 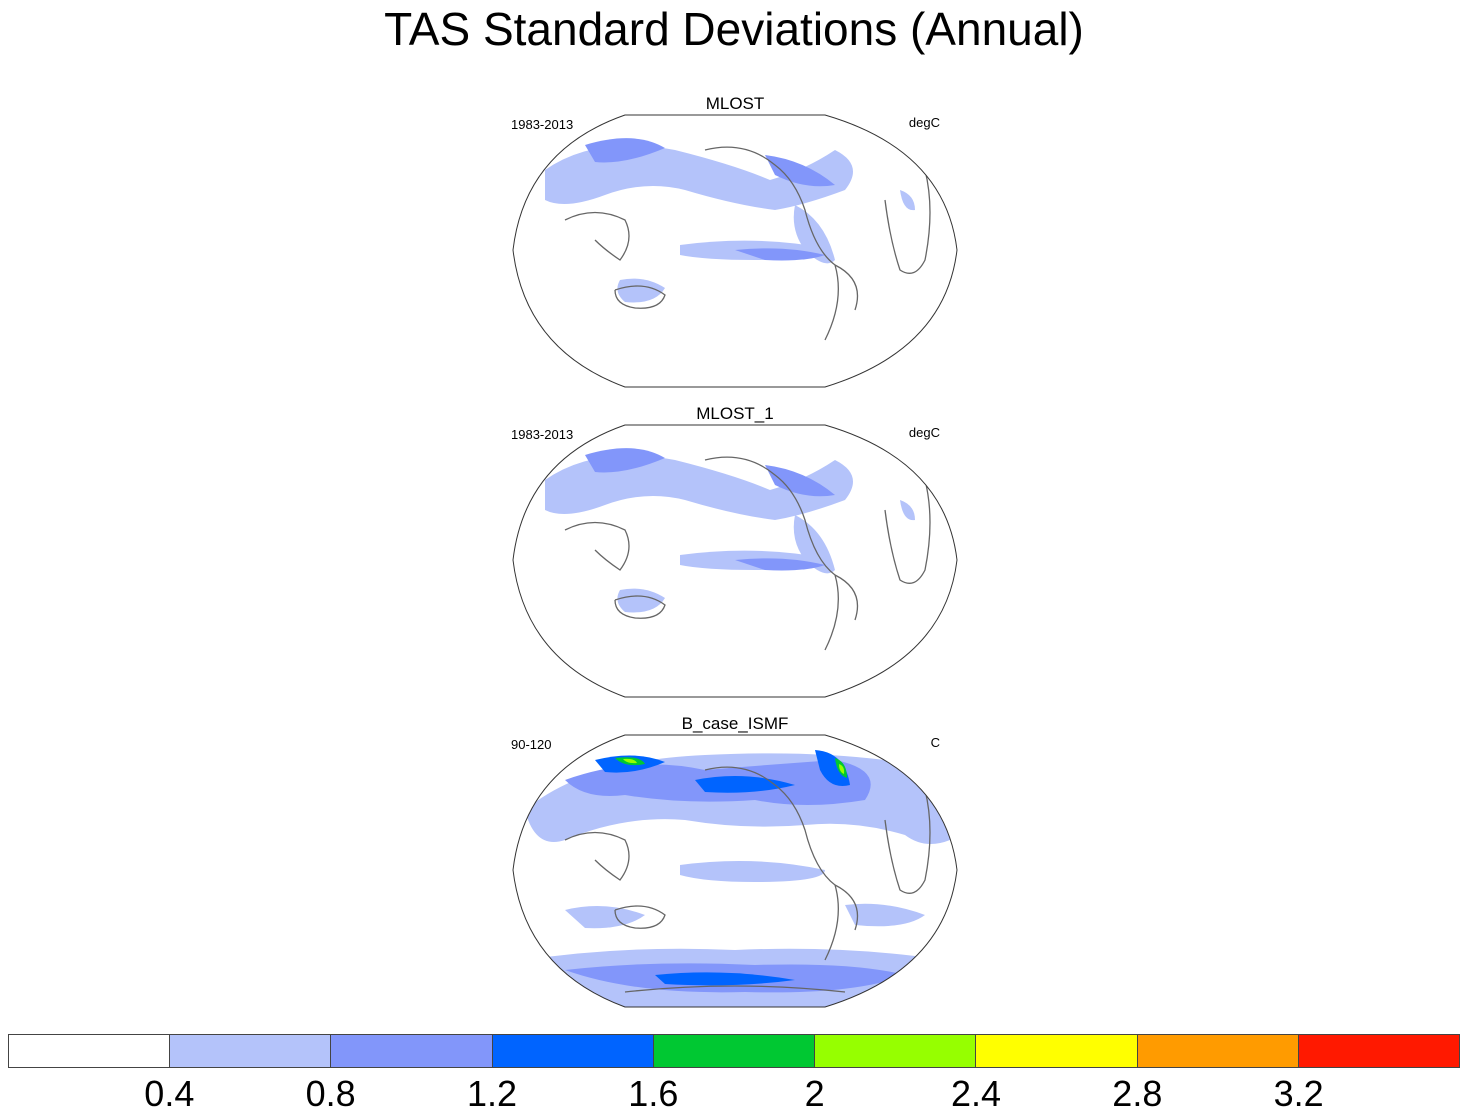 What do you see at coordinates (814, 1093) in the screenshot?
I see `colorbar-tick-label: 2` at bounding box center [814, 1093].